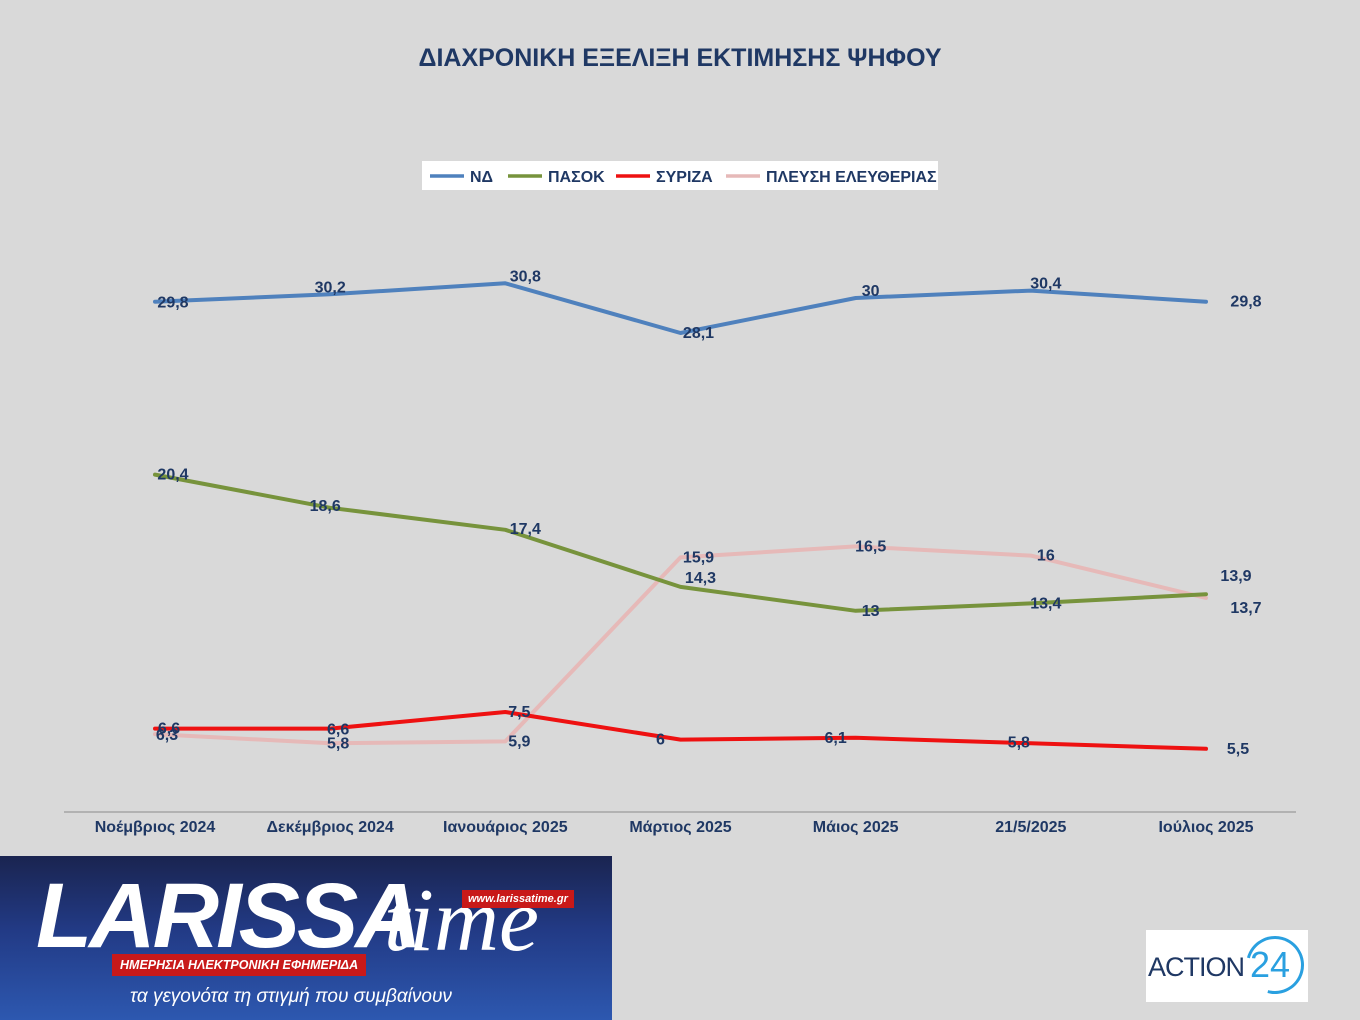 The image size is (1360, 1020). Describe the element at coordinates (172, 475) in the screenshot. I see `data-label: 20,4` at that location.